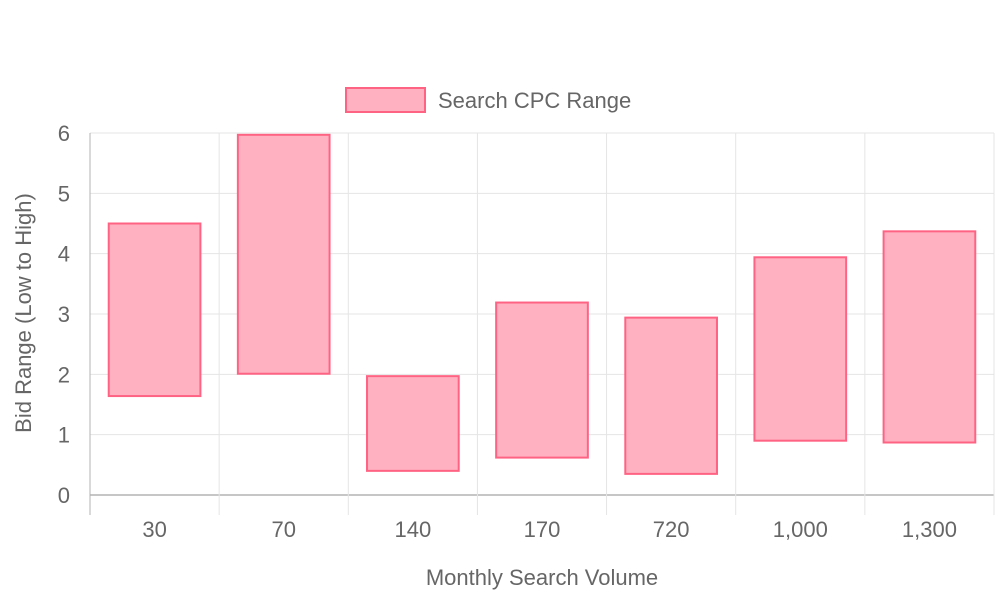 Image resolution: width=1000 pixels, height=605 pixels. Describe the element at coordinates (534, 100) in the screenshot. I see `legend-label: Search CPC Range` at that location.